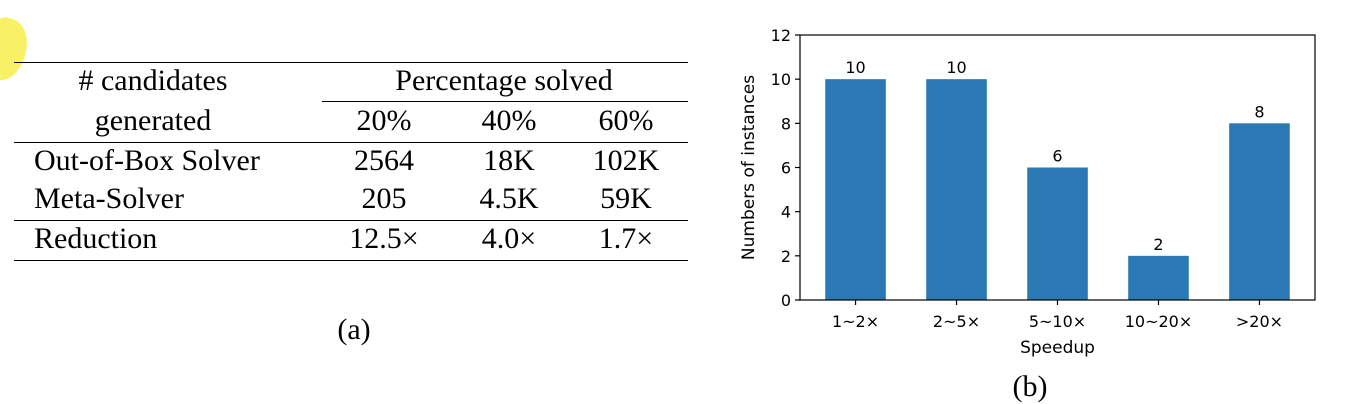  I want to click on table-mid-rule, so click(351, 220).